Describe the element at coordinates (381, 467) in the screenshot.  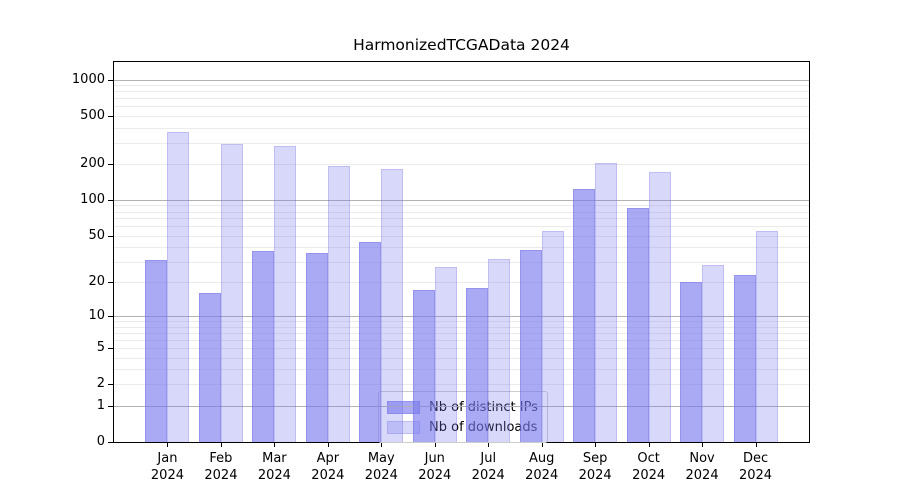
I see `x-tick-label: May 2024` at that location.